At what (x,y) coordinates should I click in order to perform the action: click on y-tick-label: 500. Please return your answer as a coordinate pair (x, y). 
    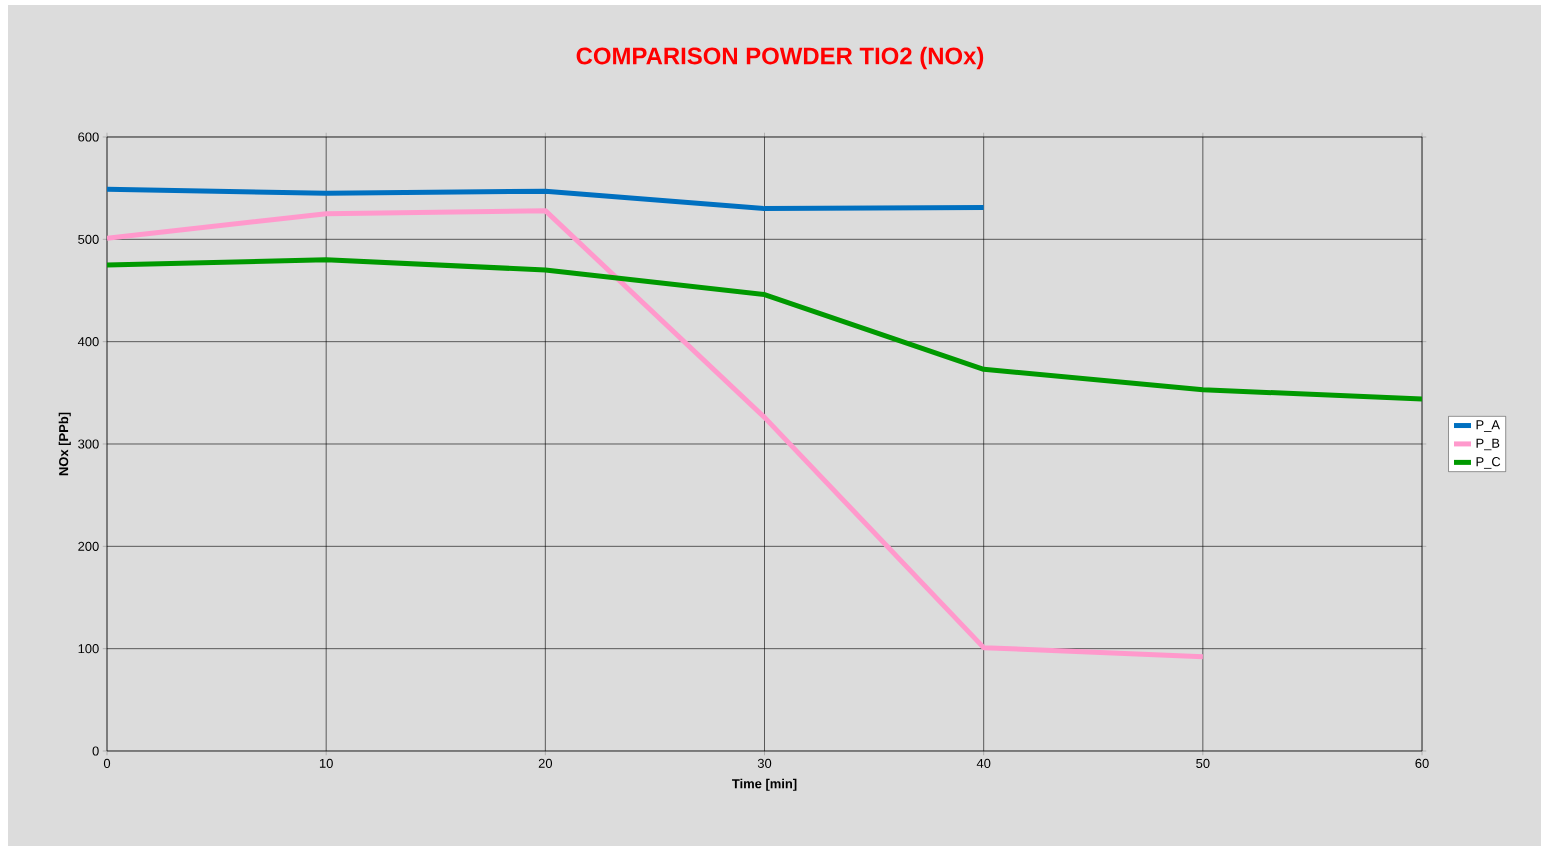
    Looking at the image, I should click on (88, 239).